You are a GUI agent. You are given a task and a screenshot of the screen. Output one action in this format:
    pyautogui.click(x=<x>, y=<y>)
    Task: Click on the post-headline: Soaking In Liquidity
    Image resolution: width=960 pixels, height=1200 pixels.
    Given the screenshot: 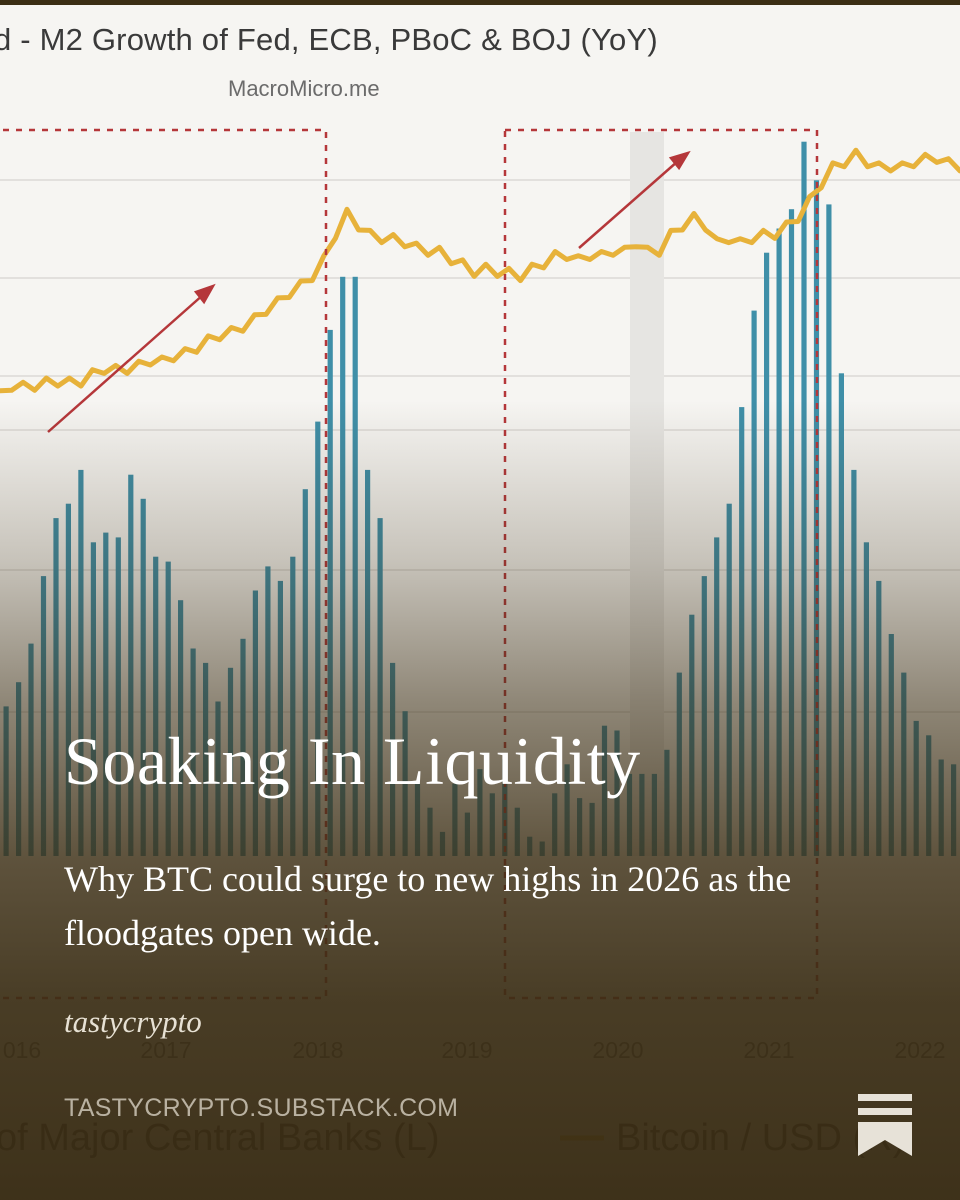 What is the action you would take?
    pyautogui.click(x=352, y=761)
    